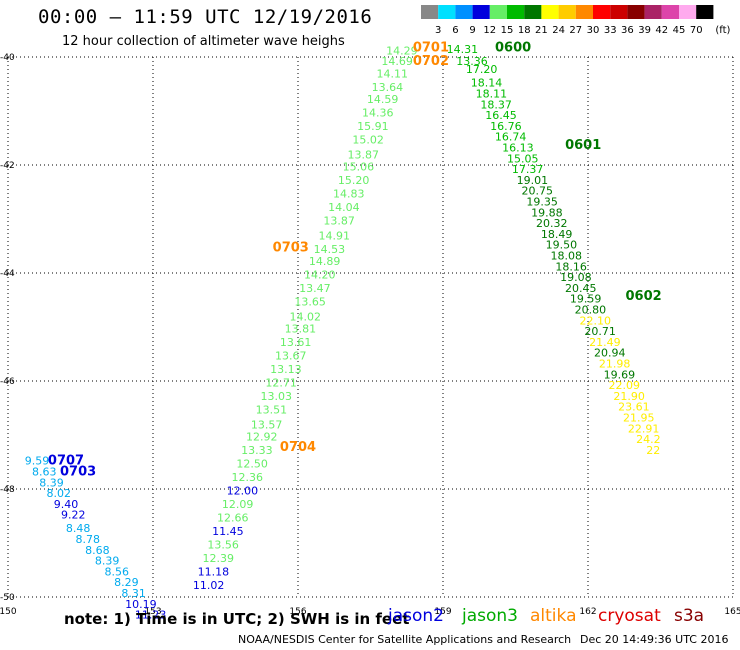 This screenshot has width=740, height=650. Describe the element at coordinates (141, 604) in the screenshot. I see `swh-value-label: 10.19` at that location.